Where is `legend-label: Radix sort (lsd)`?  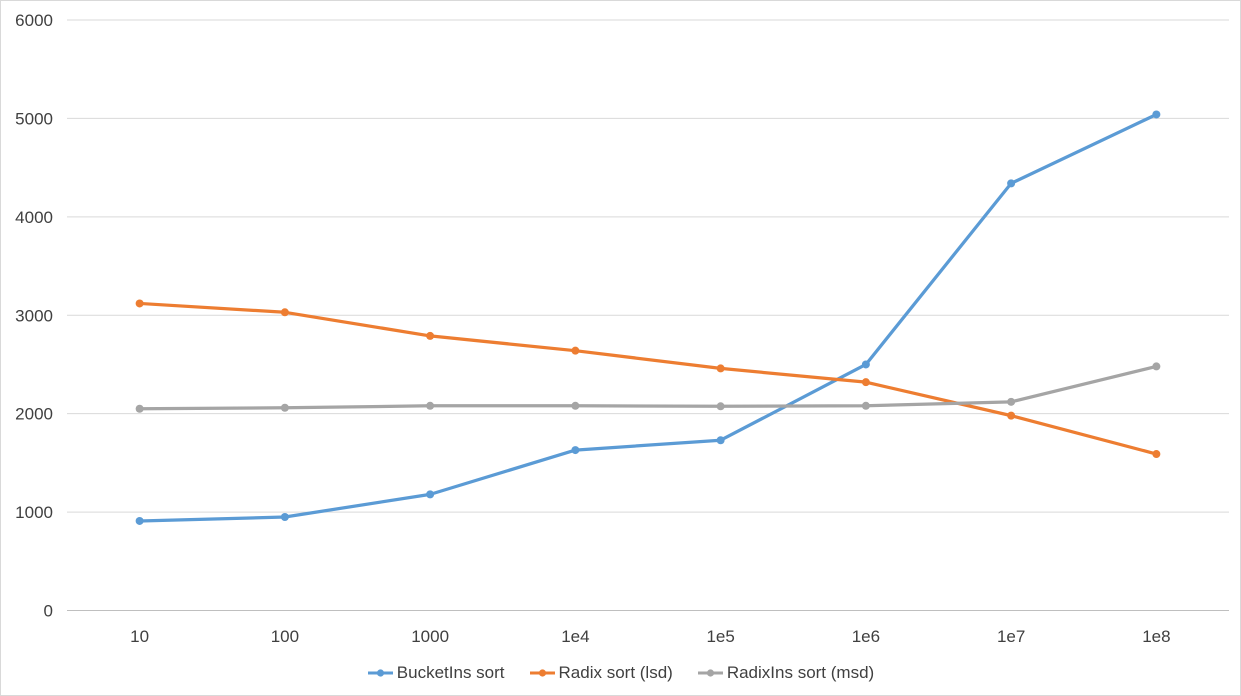 legend-label: Radix sort (lsd) is located at coordinates (615, 672).